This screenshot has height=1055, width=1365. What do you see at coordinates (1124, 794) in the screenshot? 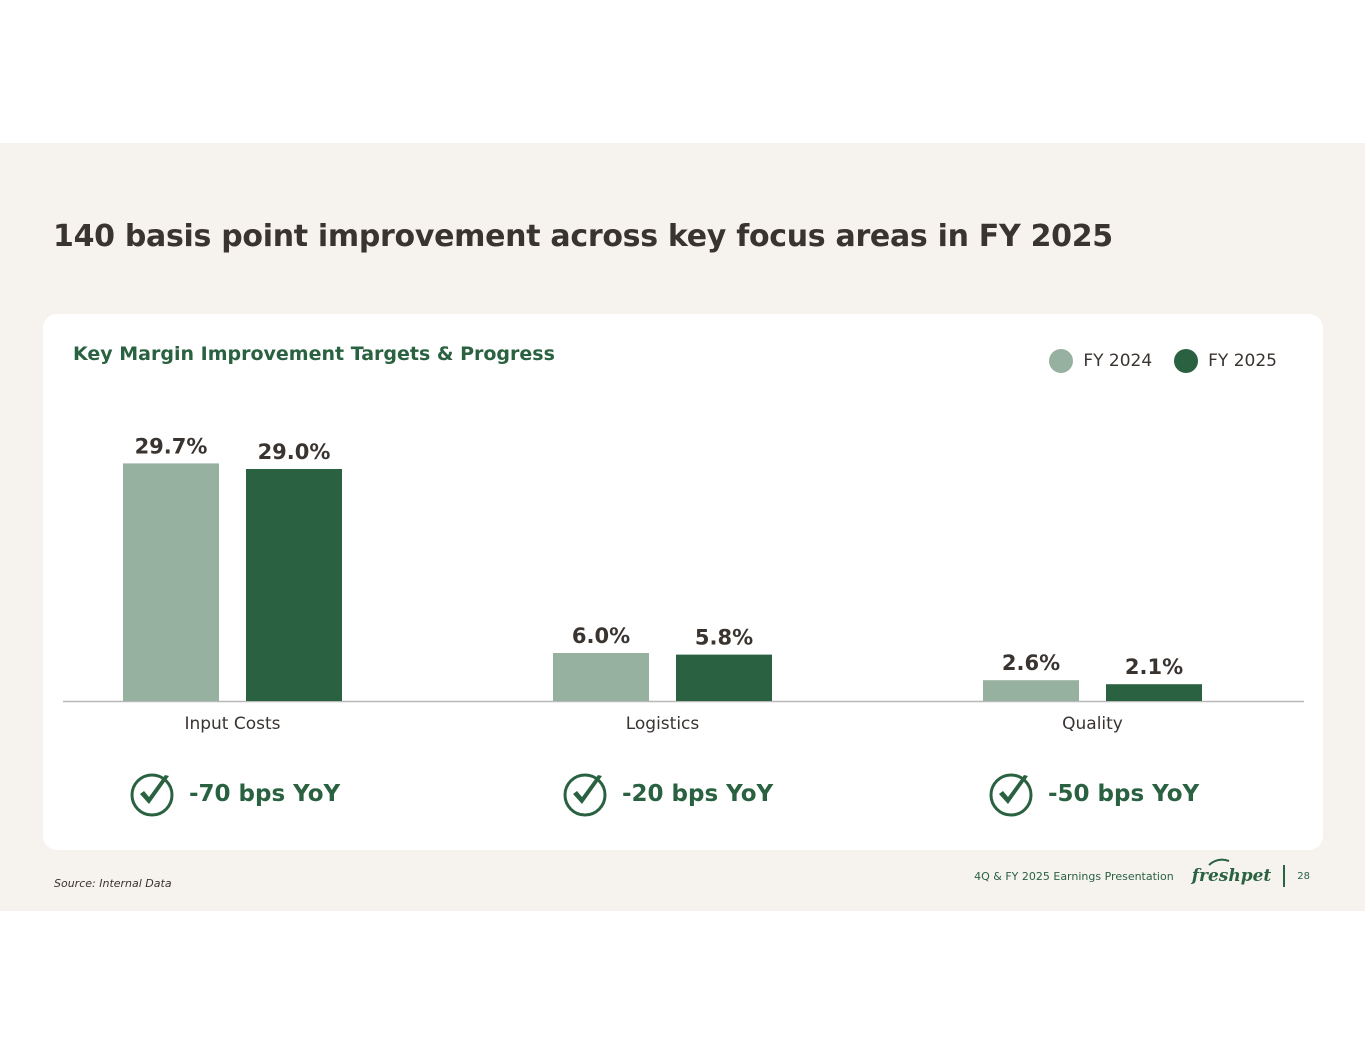
I see `outcome-label: -50 bps YoY` at bounding box center [1124, 794].